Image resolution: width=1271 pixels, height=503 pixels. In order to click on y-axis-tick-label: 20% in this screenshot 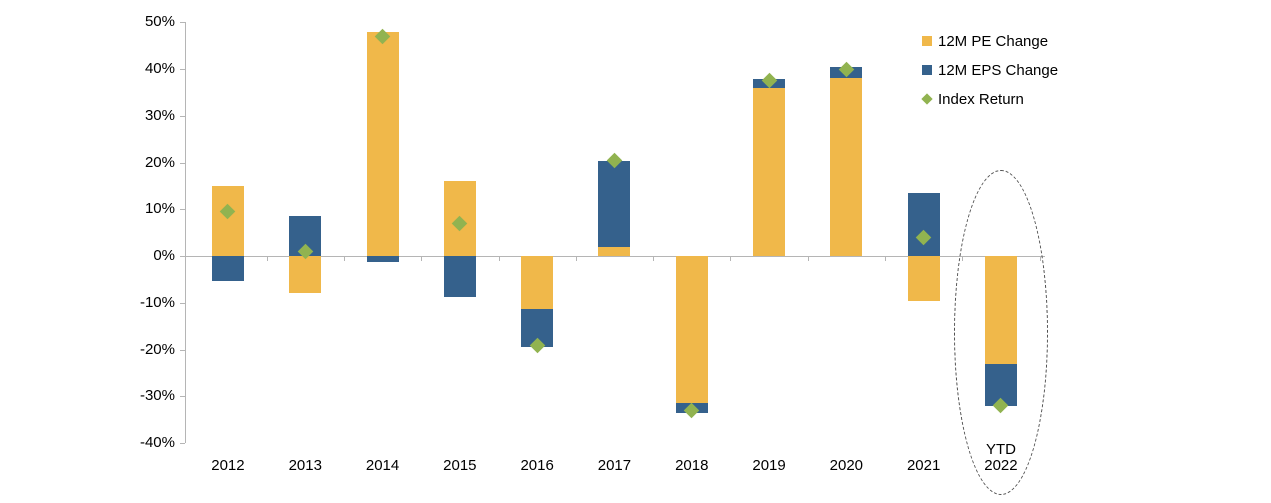, I will do `click(159, 162)`.